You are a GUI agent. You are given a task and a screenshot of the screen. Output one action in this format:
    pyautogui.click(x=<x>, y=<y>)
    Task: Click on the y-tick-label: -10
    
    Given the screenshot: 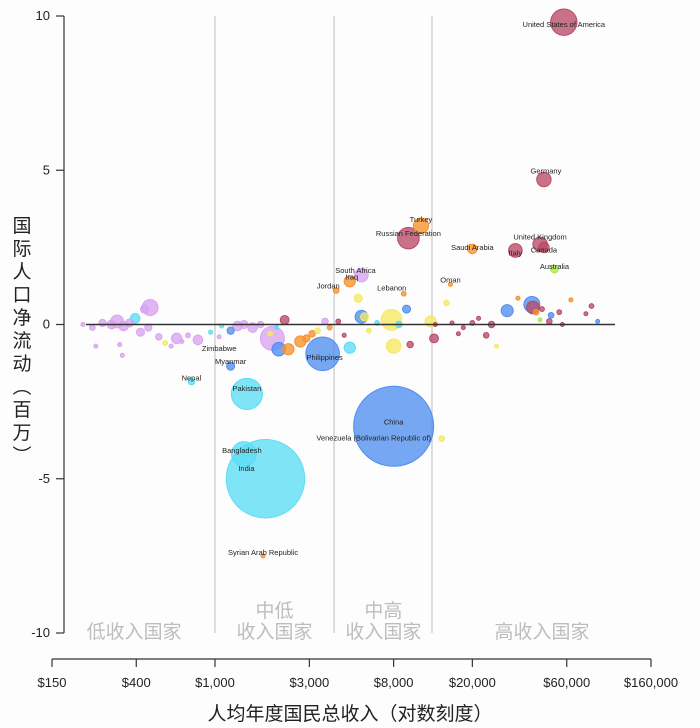 What is the action you would take?
    pyautogui.click(x=40, y=632)
    